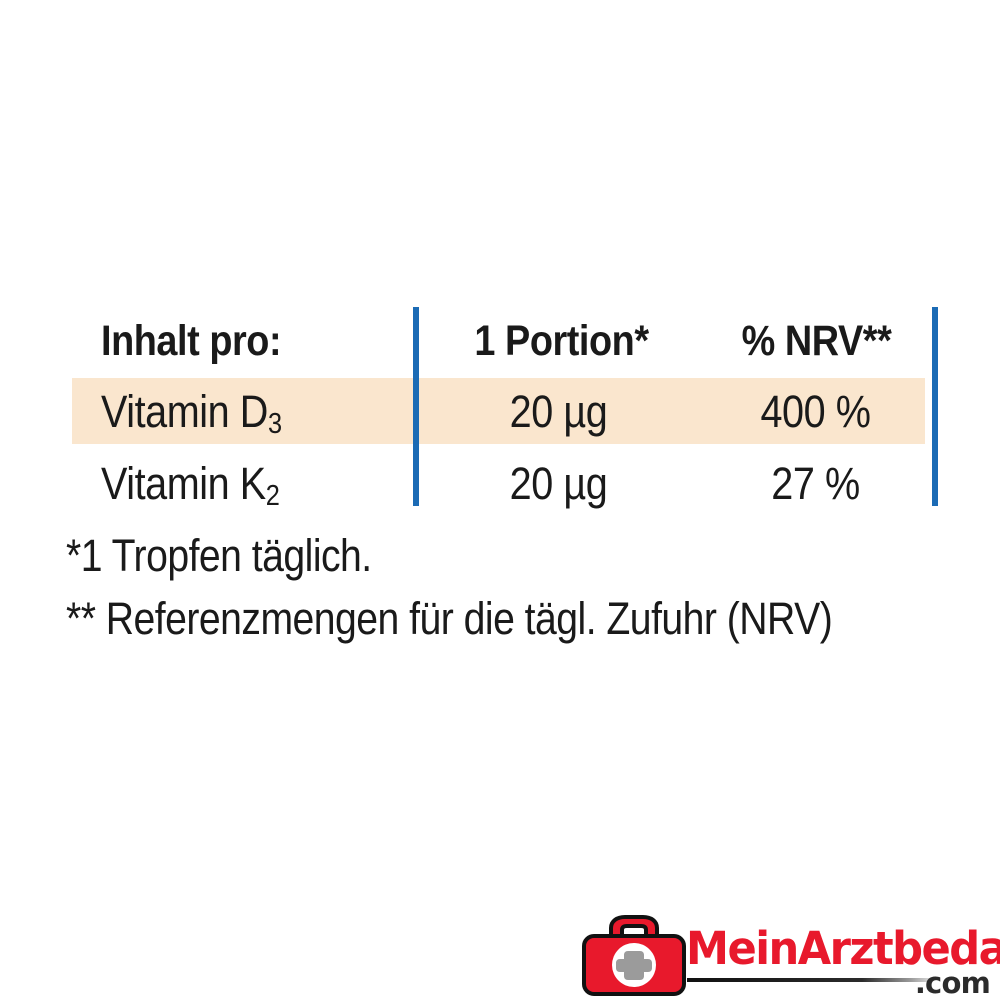 Image resolution: width=1000 pixels, height=1003 pixels. What do you see at coordinates (274, 424) in the screenshot?
I see `row-label-subscript-d3: 3` at bounding box center [274, 424].